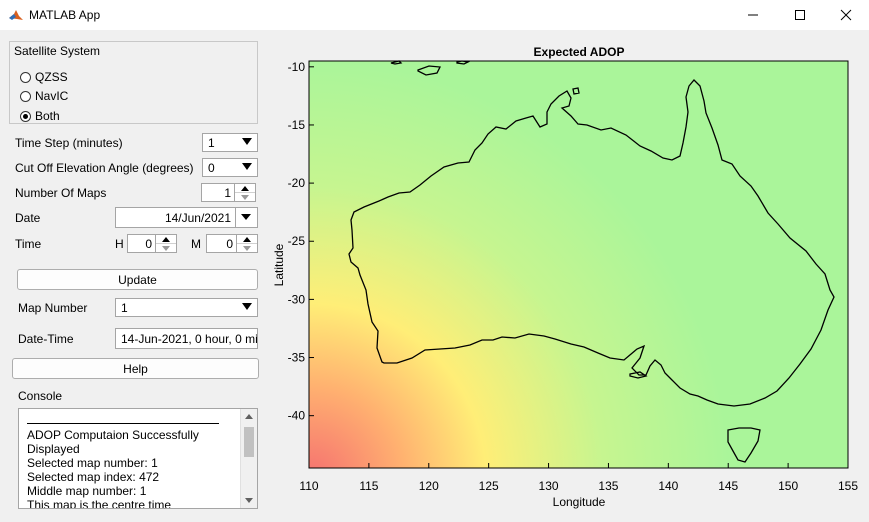  Describe the element at coordinates (40, 396) in the screenshot. I see `console-label: Console` at that location.